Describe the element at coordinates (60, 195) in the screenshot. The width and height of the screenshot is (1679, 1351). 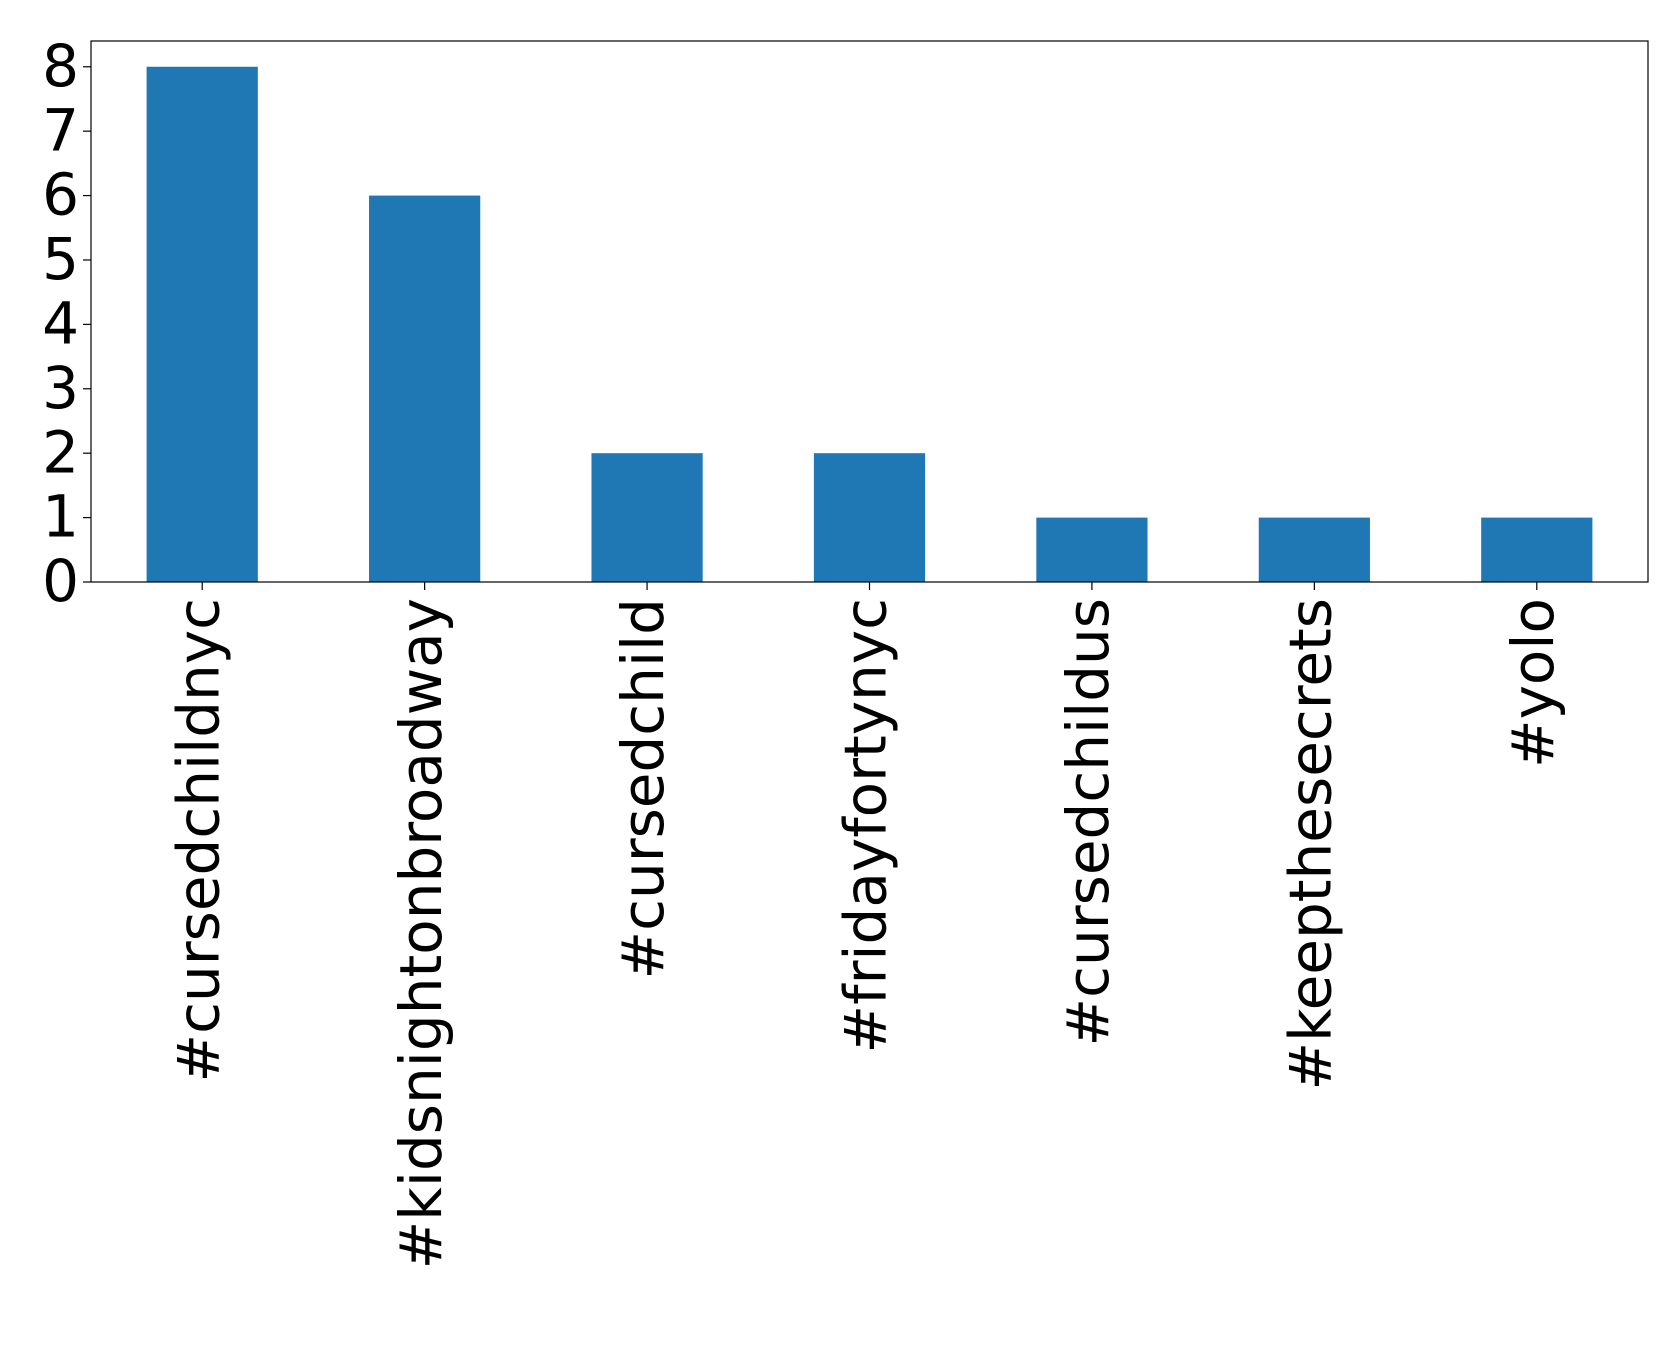
I see `y-tick-label: 6` at that location.